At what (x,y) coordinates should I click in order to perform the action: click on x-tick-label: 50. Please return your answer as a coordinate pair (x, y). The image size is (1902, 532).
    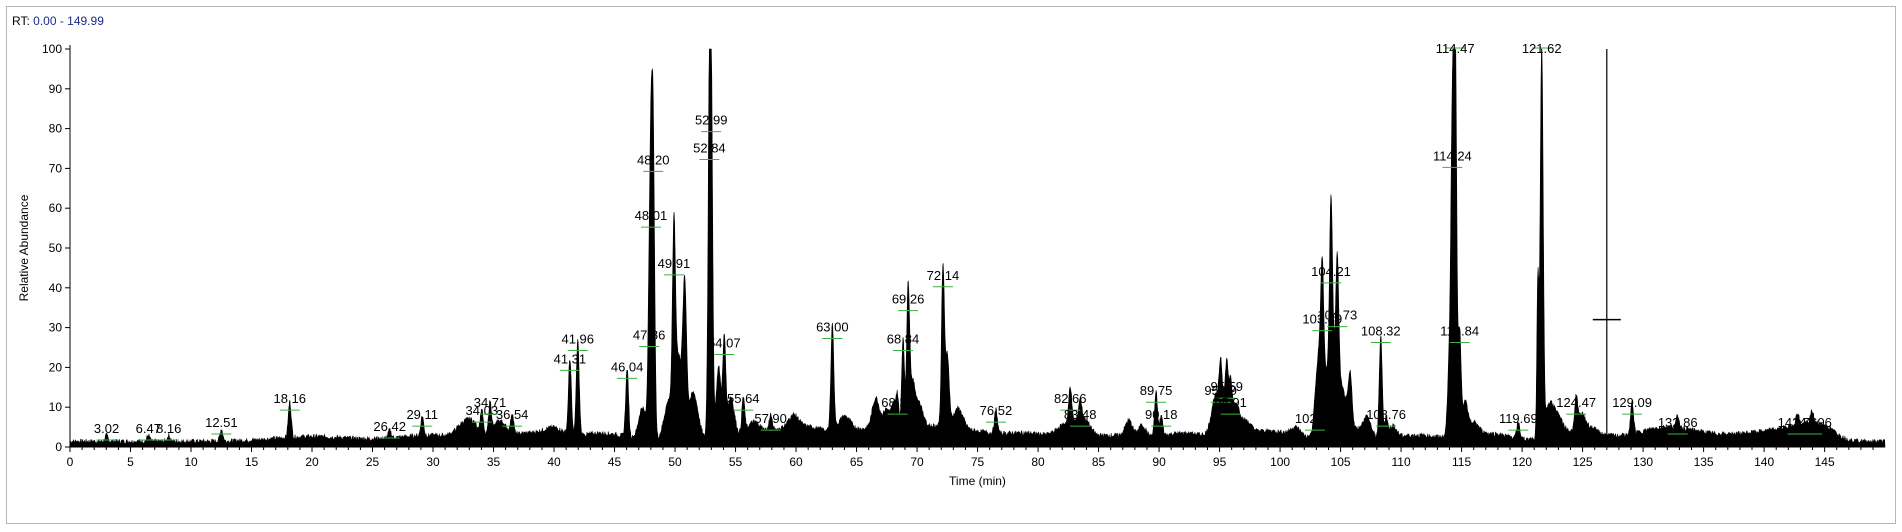
    Looking at the image, I should click on (675, 462).